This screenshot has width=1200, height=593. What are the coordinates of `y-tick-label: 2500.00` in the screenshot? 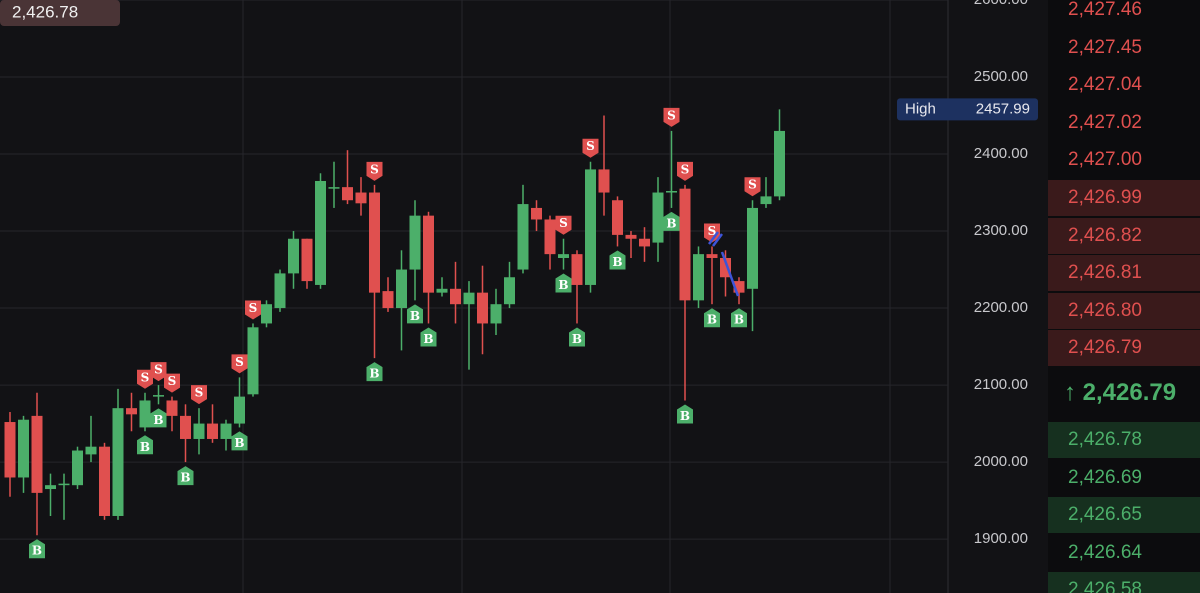 It's located at (1001, 76).